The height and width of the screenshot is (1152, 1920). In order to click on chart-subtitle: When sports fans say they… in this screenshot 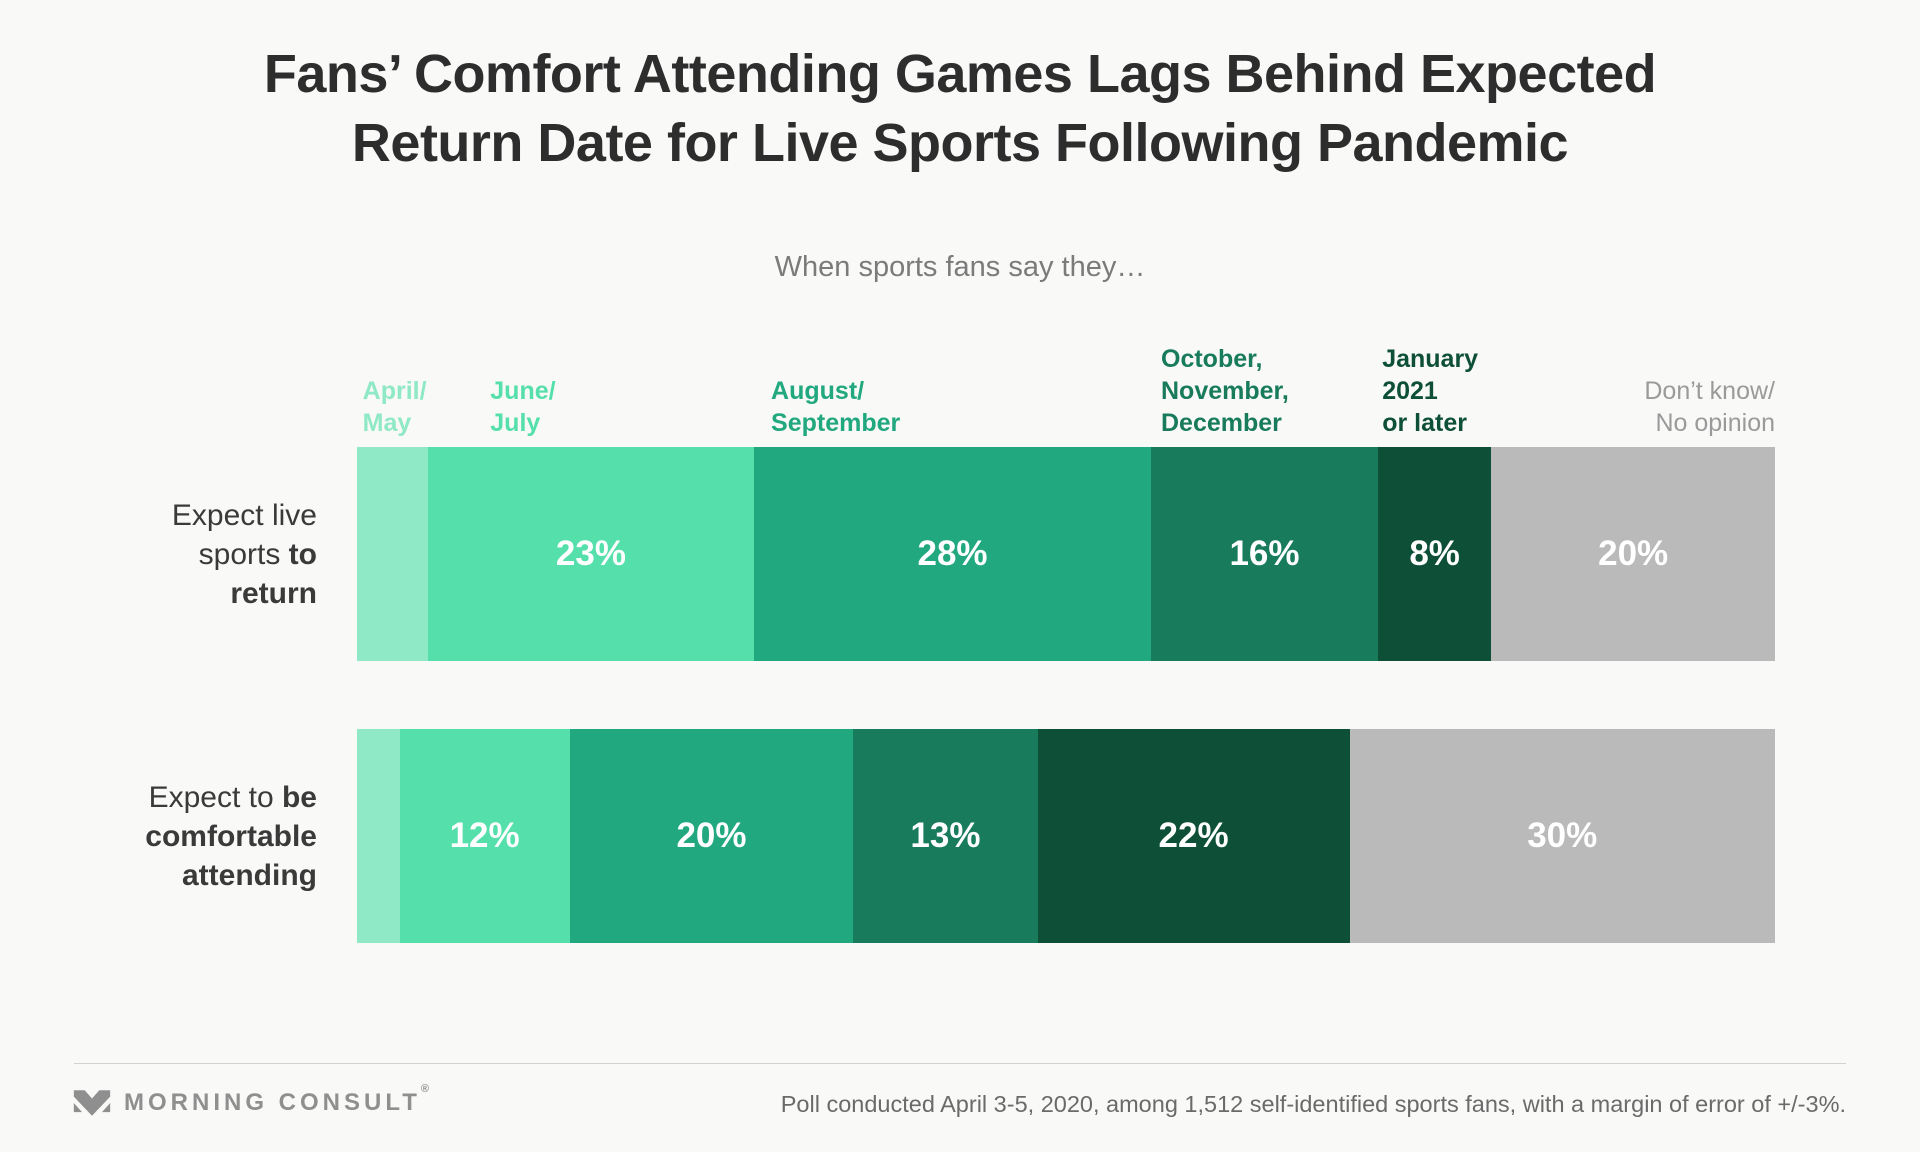, I will do `click(960, 267)`.